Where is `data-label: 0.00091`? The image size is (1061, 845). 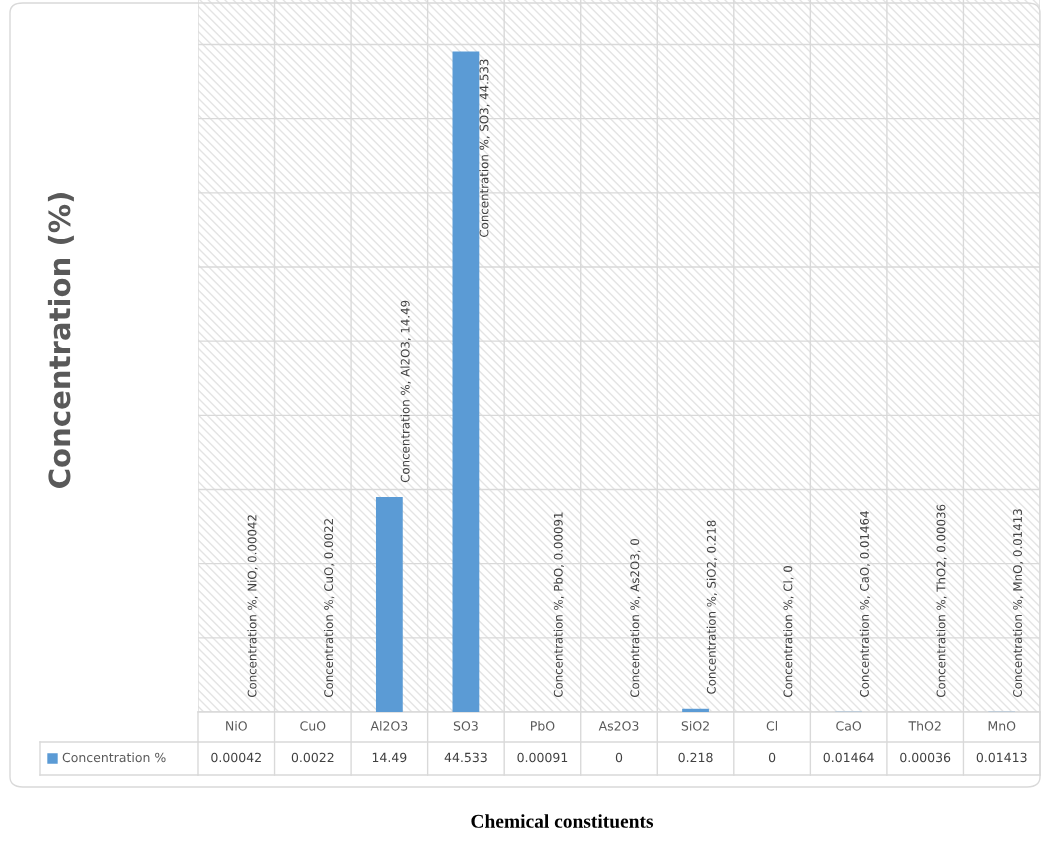 data-label: 0.00091 is located at coordinates (542, 757).